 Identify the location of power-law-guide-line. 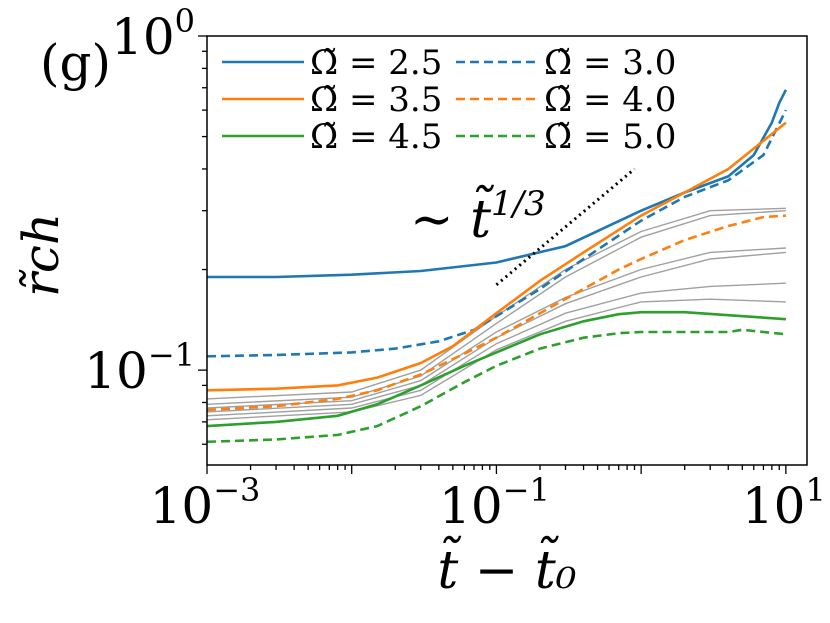
(565, 226).